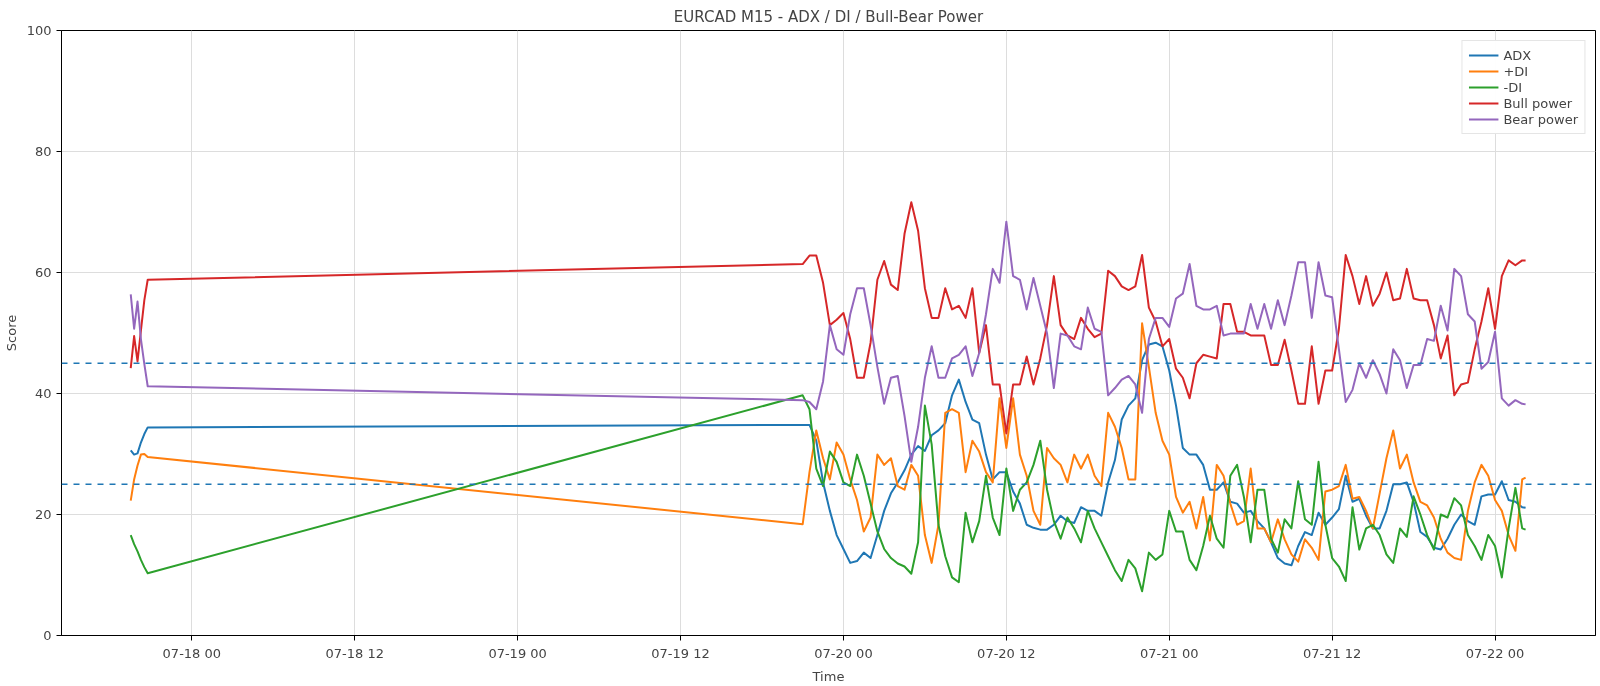 This screenshot has height=686, width=1600. Describe the element at coordinates (829, 16) in the screenshot. I see `chart-title: EURCAD M15 - ADX / DI / Bull-Bear Power` at that location.